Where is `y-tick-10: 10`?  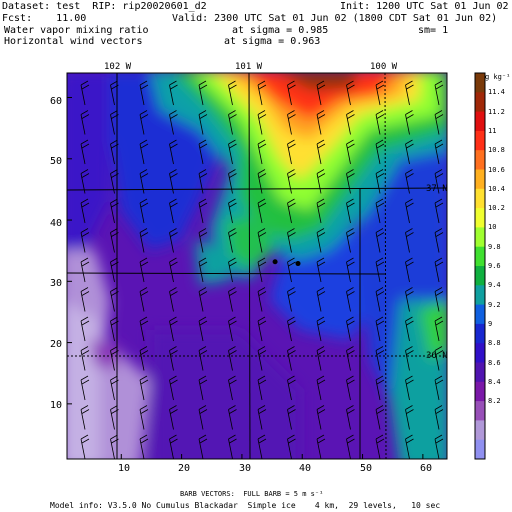 y-tick-10: 10 is located at coordinates (56, 405).